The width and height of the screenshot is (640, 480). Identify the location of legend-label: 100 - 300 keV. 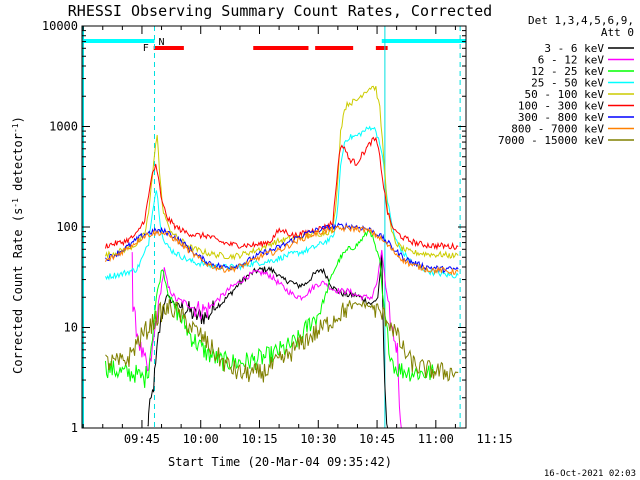
(561, 106).